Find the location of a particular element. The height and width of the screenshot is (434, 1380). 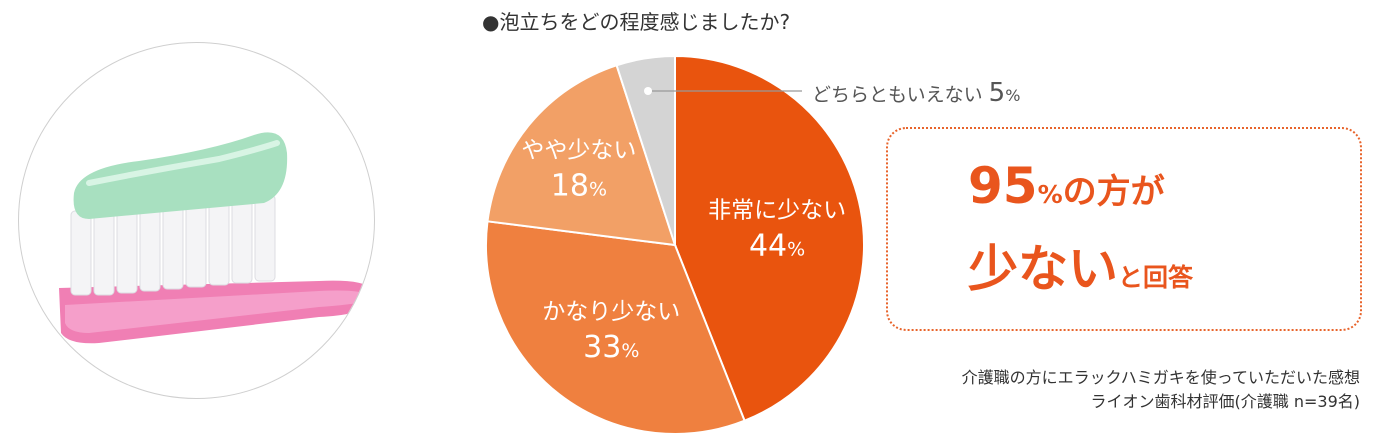

highlight-line1-rest: の方が is located at coordinates (1113, 192).